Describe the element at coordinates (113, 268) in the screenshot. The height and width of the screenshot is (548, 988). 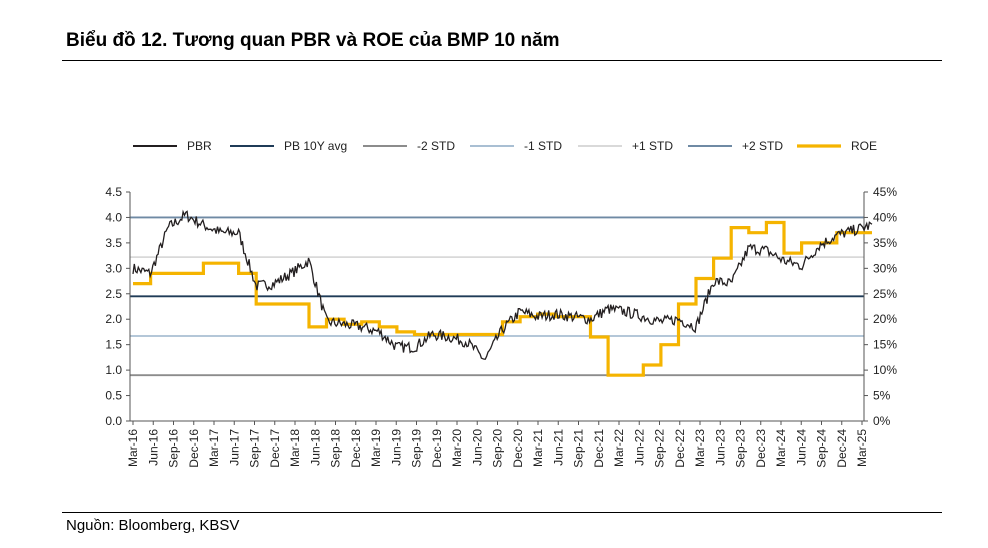
I see `y-left-tick-label: 3.0` at that location.